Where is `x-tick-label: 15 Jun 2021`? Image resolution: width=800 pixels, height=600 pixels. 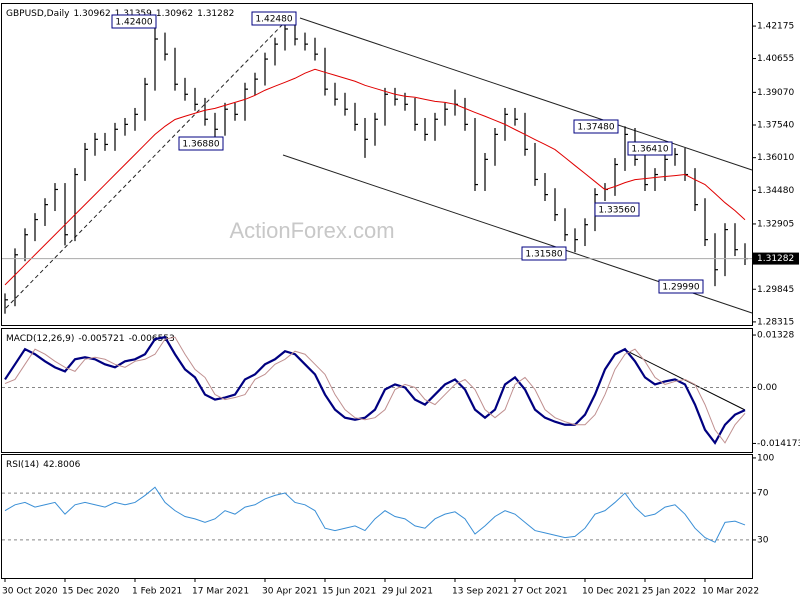 x-tick-label: 15 Jun 2021 is located at coordinates (349, 592).